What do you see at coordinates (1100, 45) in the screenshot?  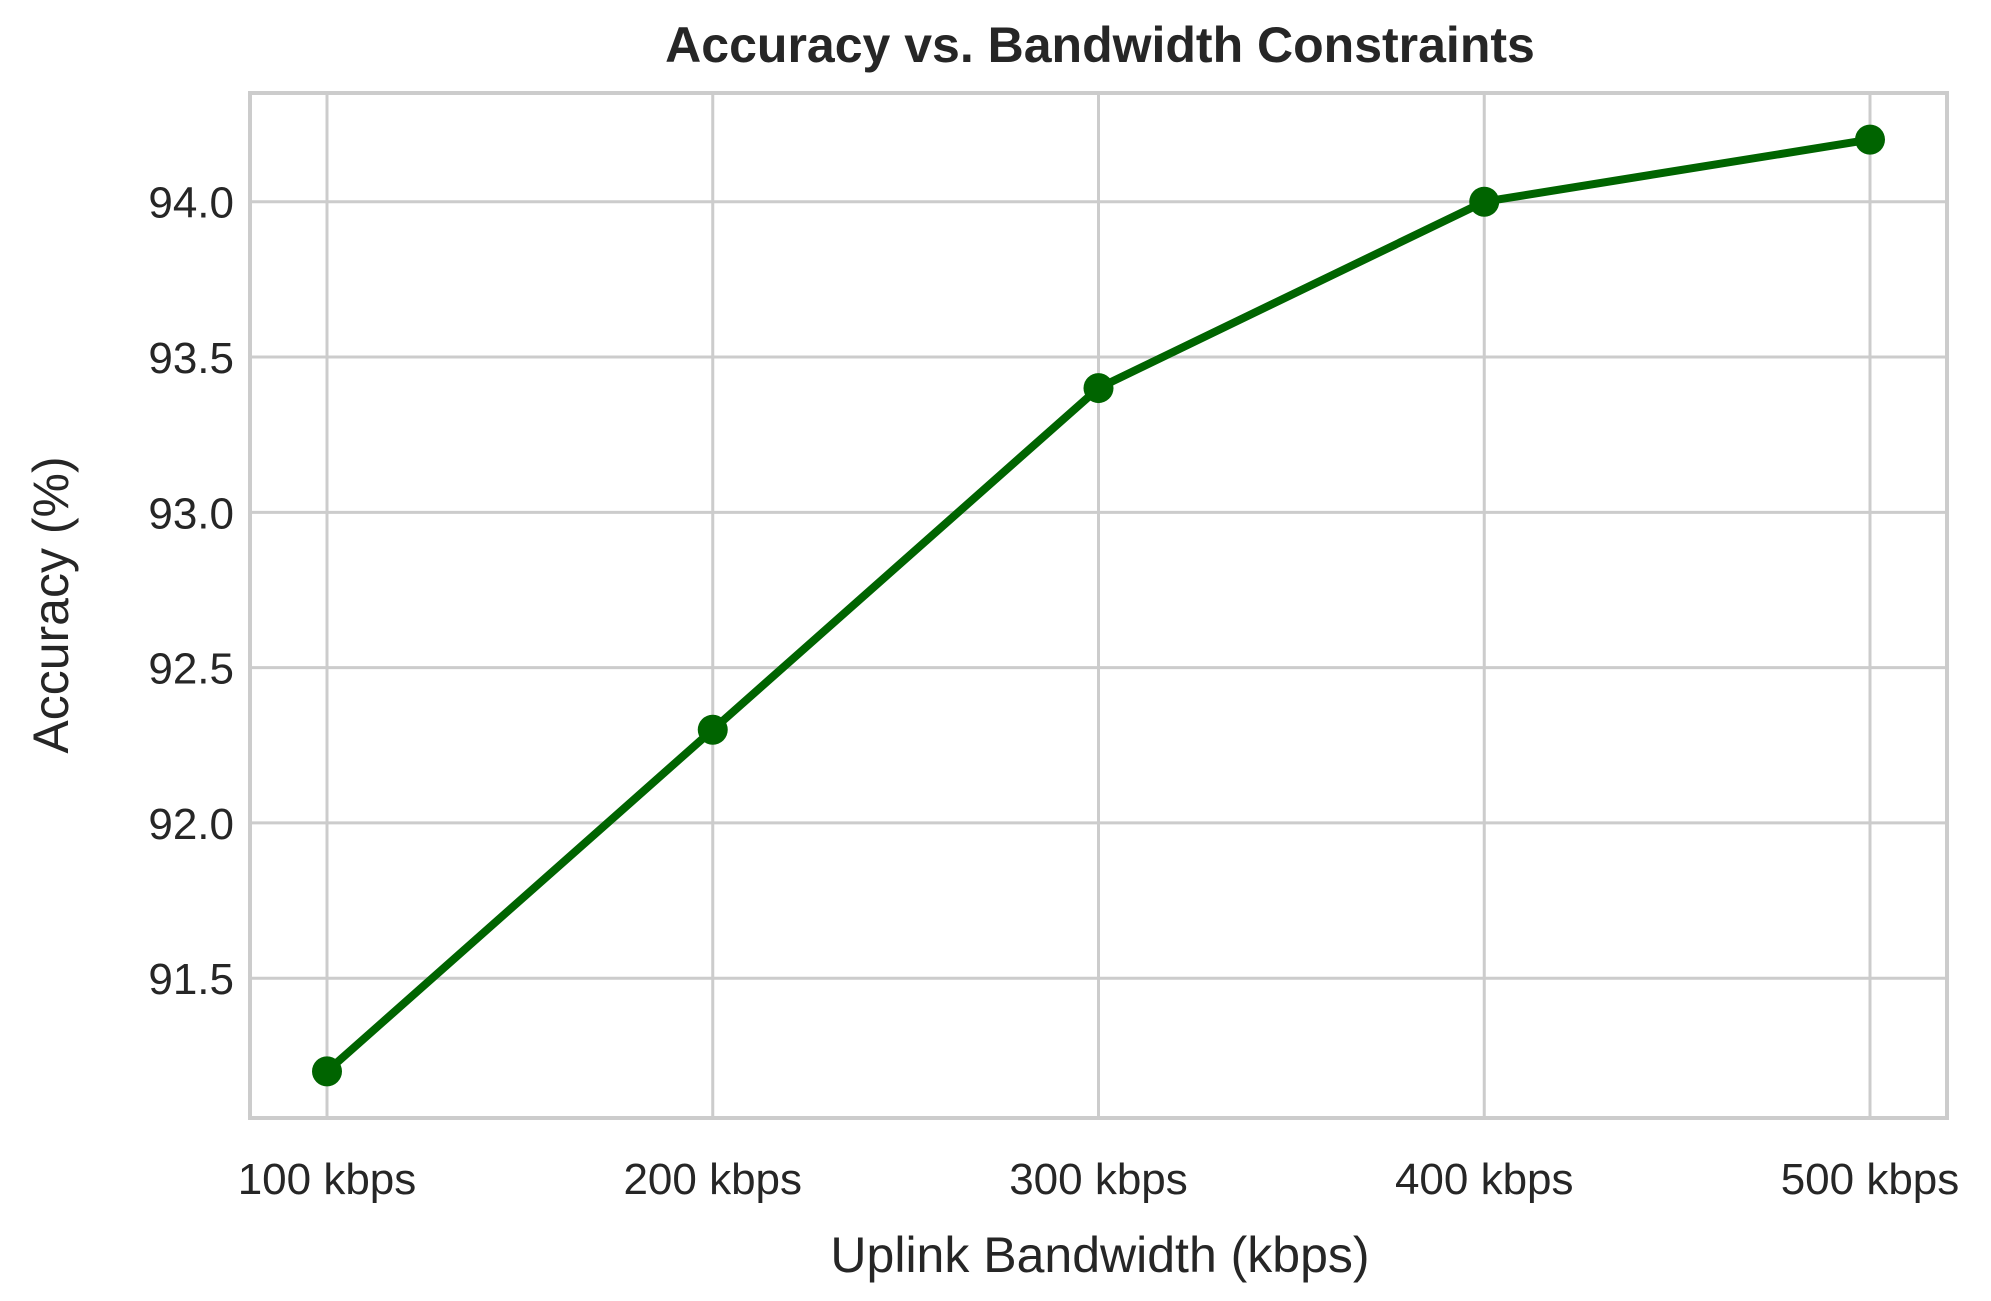 I see `chart-title: Accuracy vs. Bandwidth Constraints` at bounding box center [1100, 45].